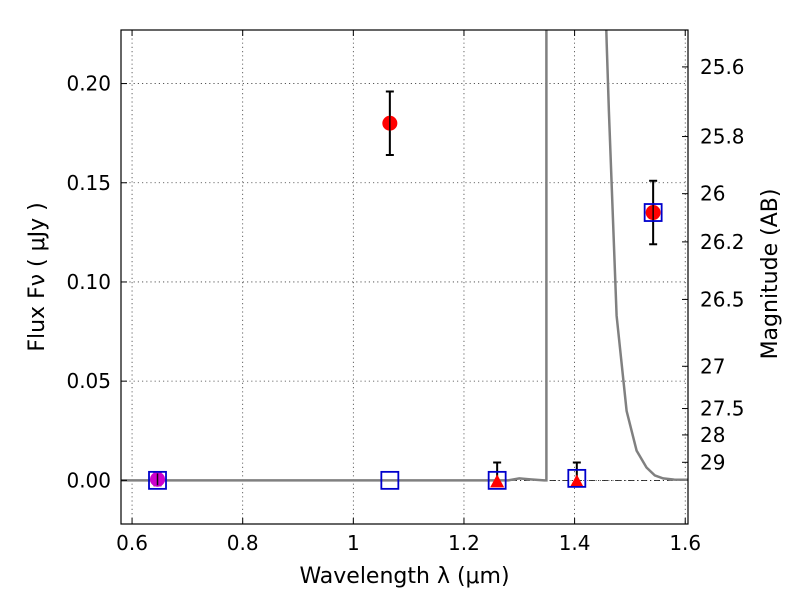 This screenshot has width=800, height=600. Describe the element at coordinates (712, 435) in the screenshot. I see `magnitude-tick-label: 28` at that location.